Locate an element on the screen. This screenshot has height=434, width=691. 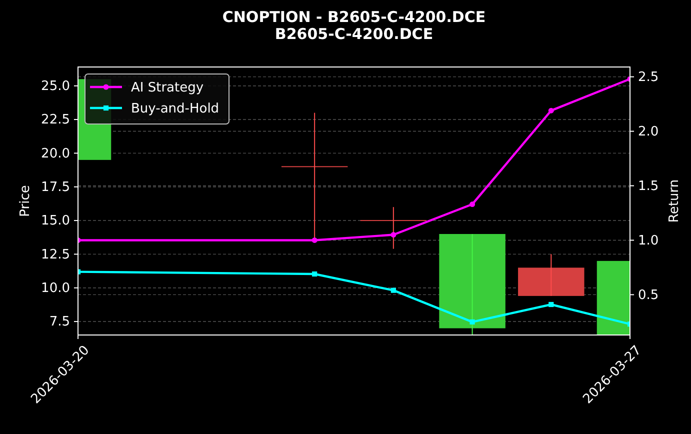
y-tick-label: 22.5 is located at coordinates (55, 120).